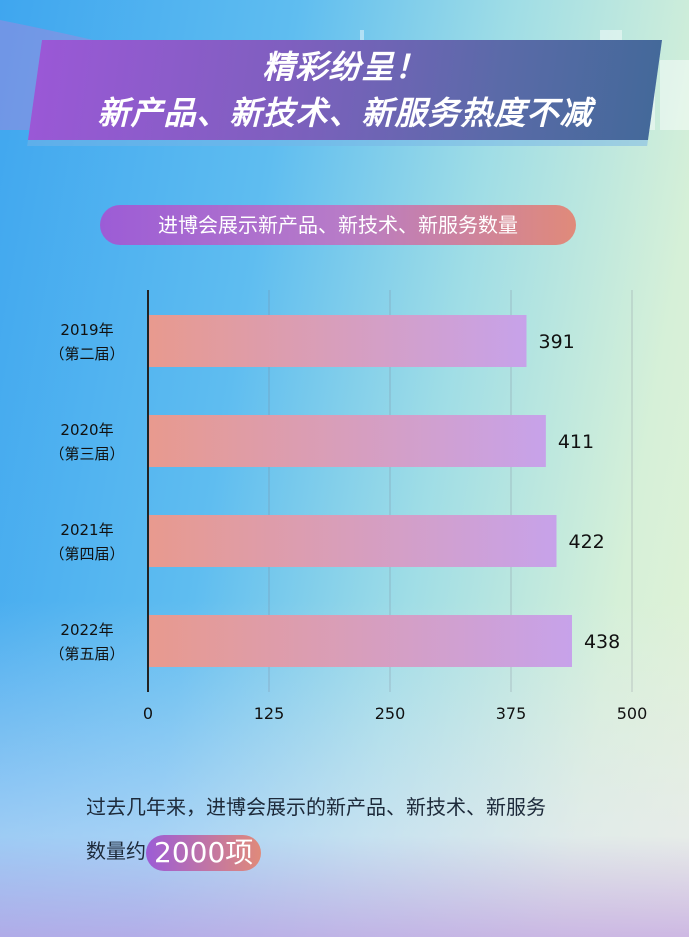 The height and width of the screenshot is (937, 689). What do you see at coordinates (86, 354) in the screenshot?
I see `category-label: （第二届）` at bounding box center [86, 354].